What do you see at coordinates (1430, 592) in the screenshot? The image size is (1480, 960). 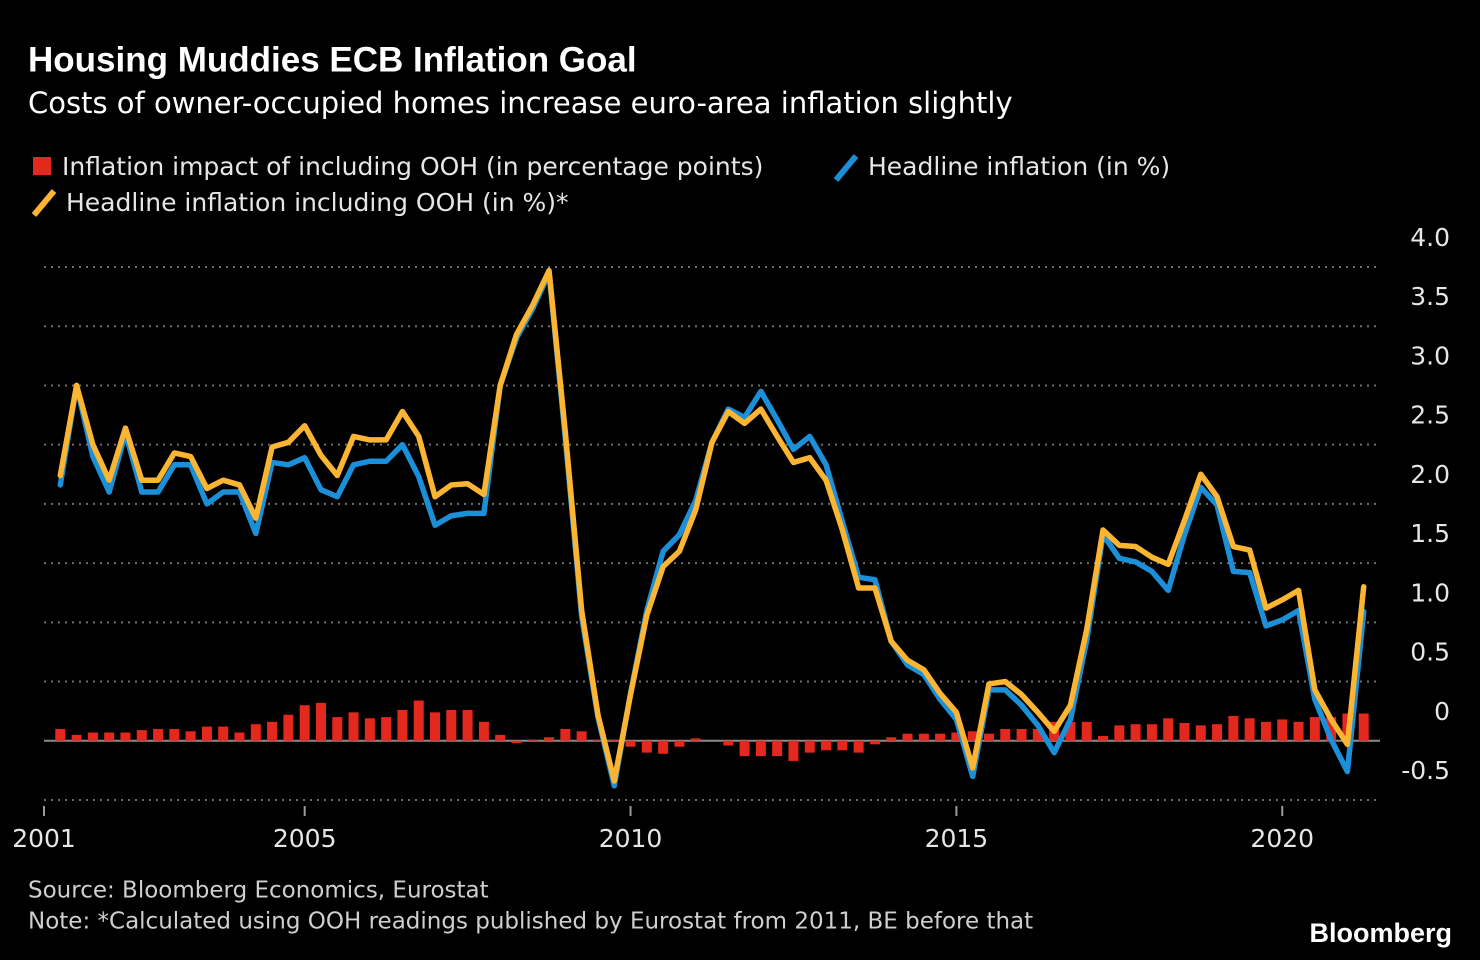 I see `y-tick-label: 1.0` at bounding box center [1430, 592].